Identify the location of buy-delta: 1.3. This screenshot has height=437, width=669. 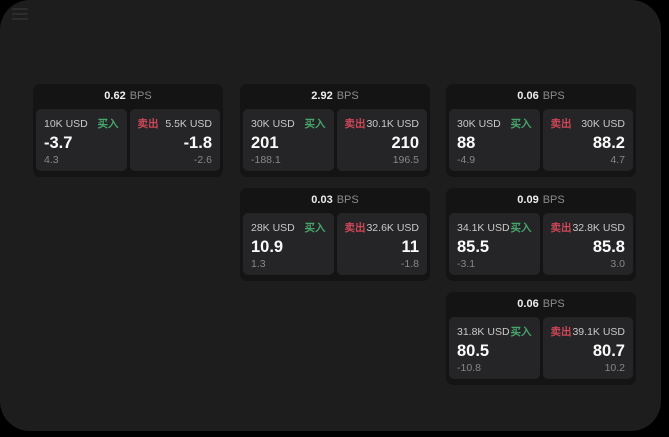
(258, 263).